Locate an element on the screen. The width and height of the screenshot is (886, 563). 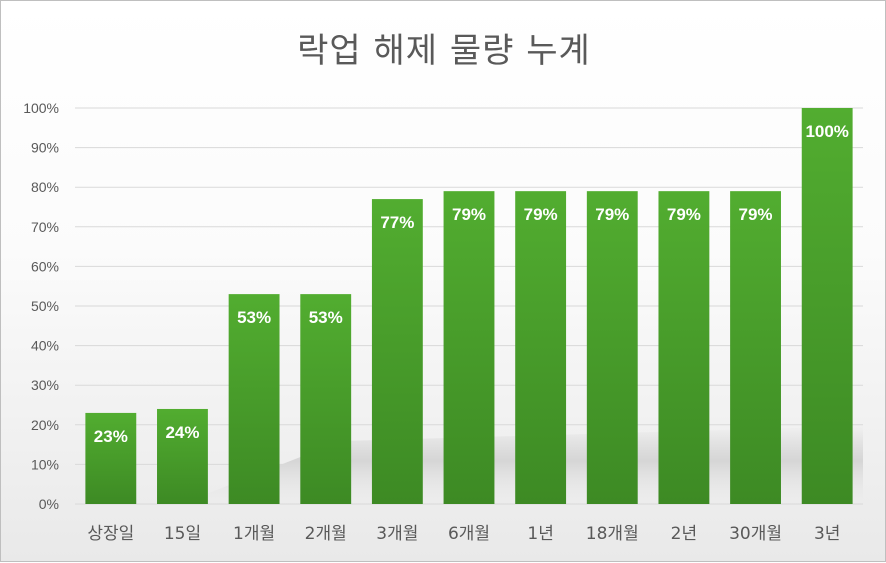
x-tick-label: 3년 is located at coordinates (827, 534).